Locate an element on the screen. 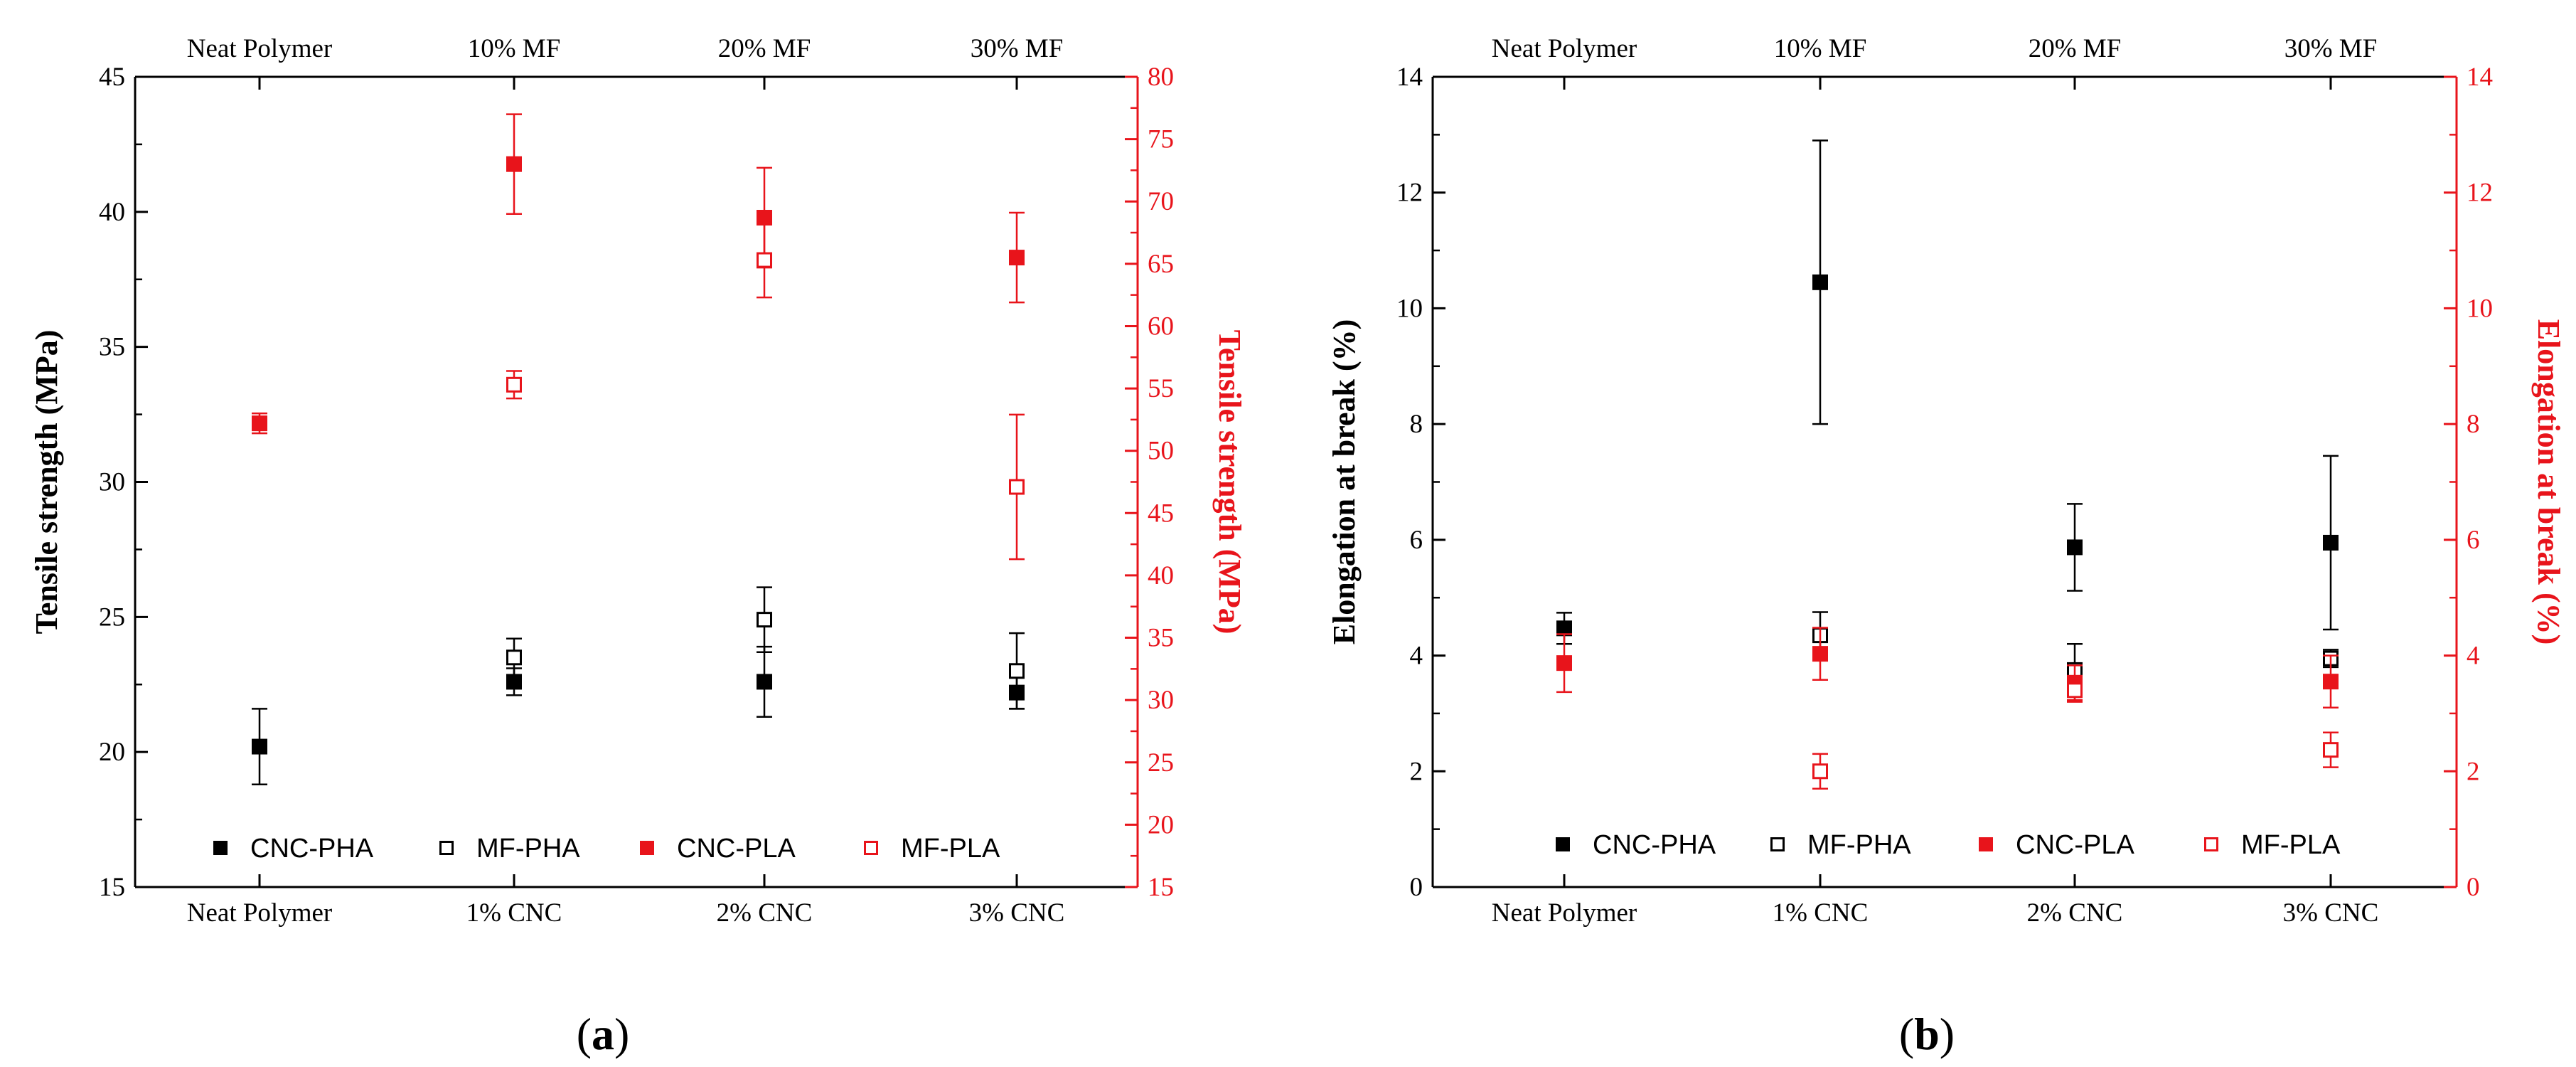 This screenshot has width=2576, height=1067. panel-label: (a) is located at coordinates (603, 1034).